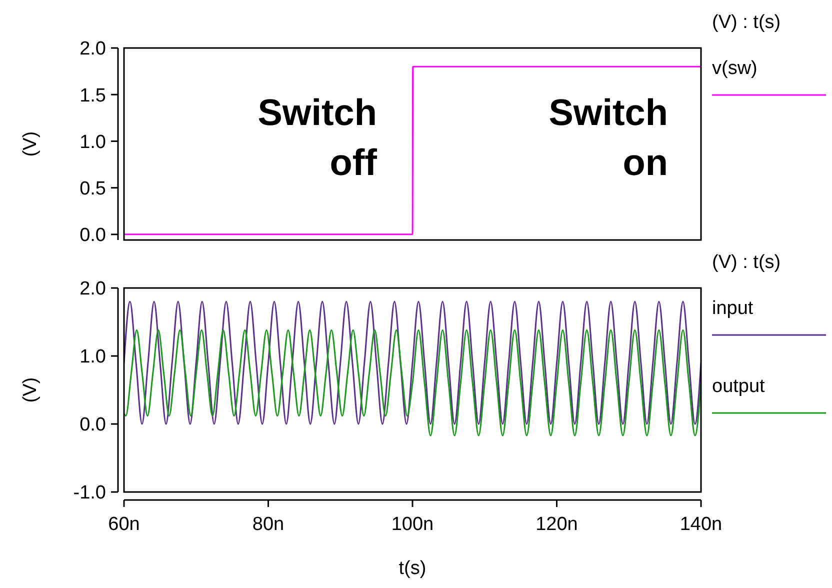 This screenshot has height=588, width=832. I want to click on x-tick-label: 60n, so click(124, 524).